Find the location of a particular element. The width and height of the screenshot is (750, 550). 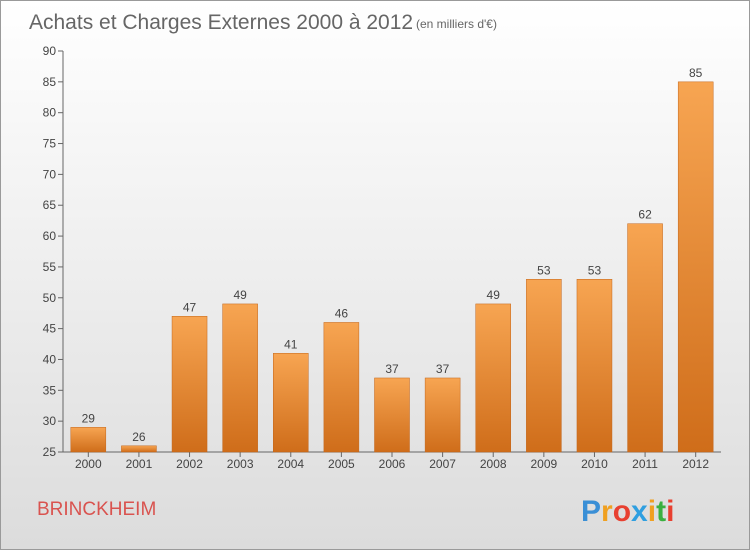

bar-2000 is located at coordinates (88, 440).